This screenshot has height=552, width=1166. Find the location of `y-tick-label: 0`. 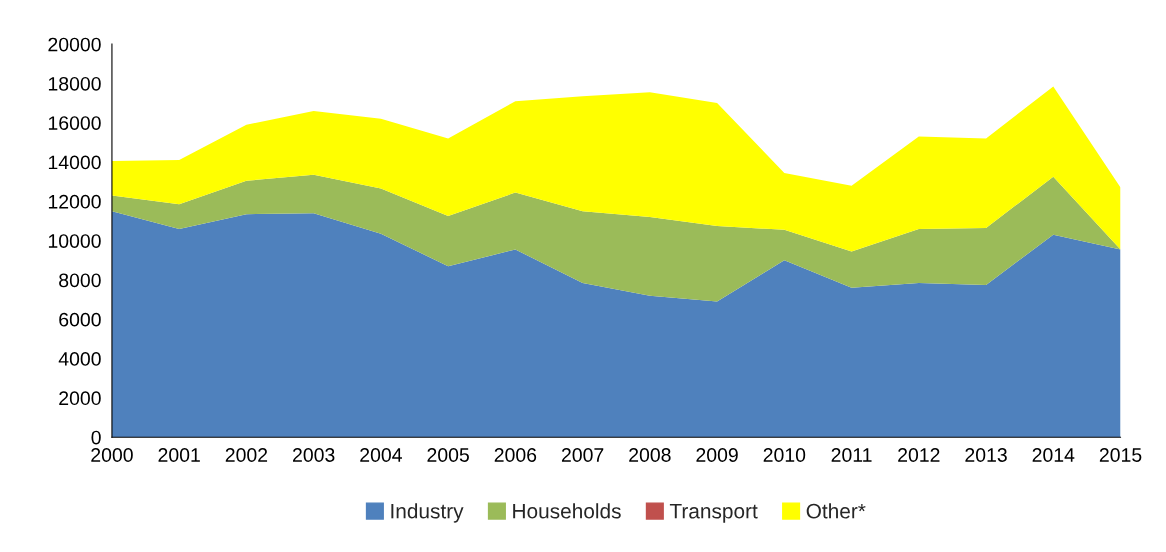

y-tick-label: 0 is located at coordinates (96, 437).